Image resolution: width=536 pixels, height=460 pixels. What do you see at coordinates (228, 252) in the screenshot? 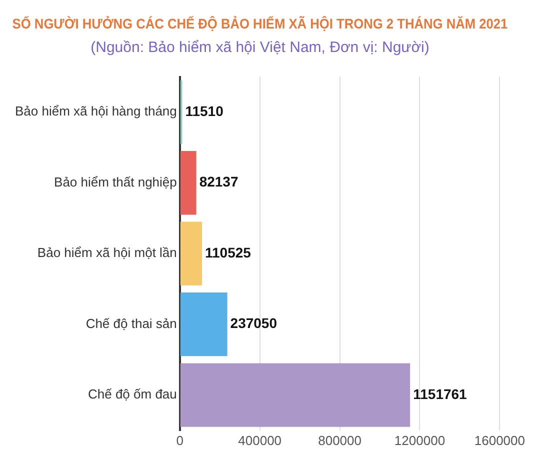
I see `data-label: 110525` at bounding box center [228, 252].